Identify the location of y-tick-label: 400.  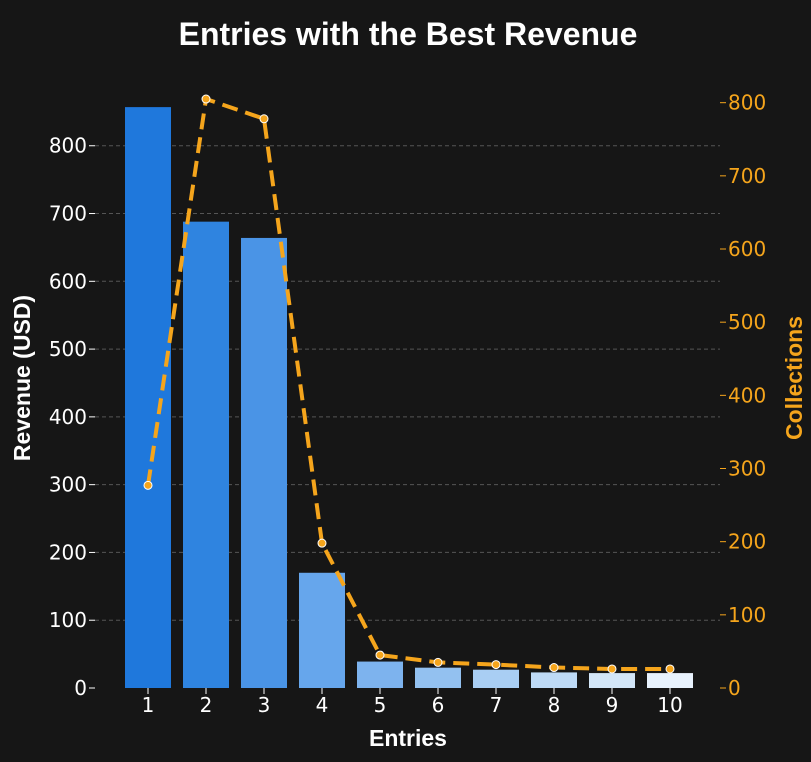
(68, 417).